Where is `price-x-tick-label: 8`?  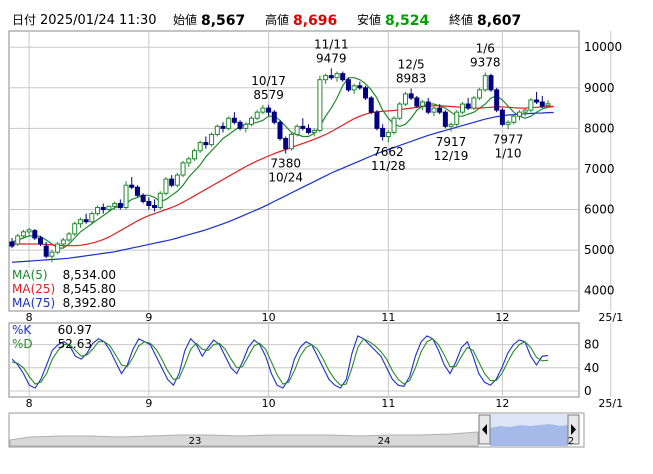 price-x-tick-label: 8 is located at coordinates (29, 317).